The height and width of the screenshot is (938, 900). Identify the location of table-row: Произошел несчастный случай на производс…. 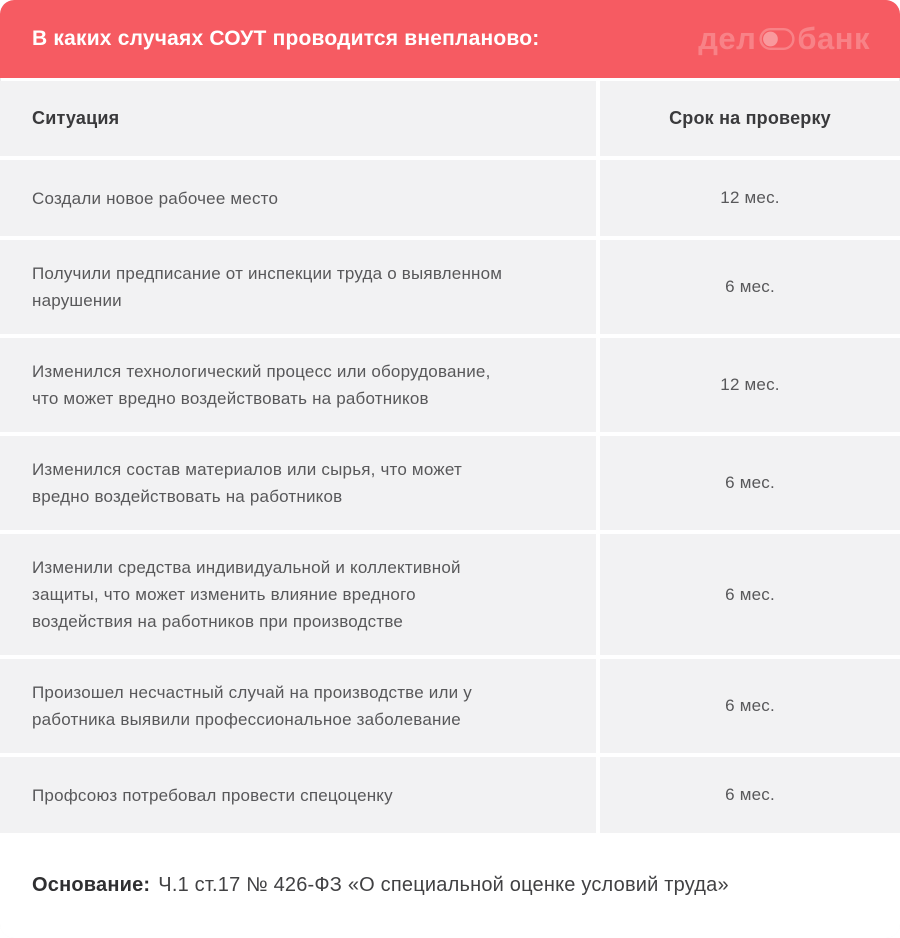
(450, 706).